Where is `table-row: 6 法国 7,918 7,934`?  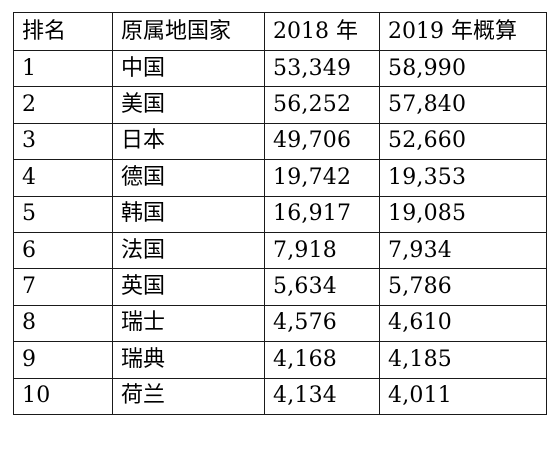 table-row: 6 法国 7,918 7,934 is located at coordinates (280, 250).